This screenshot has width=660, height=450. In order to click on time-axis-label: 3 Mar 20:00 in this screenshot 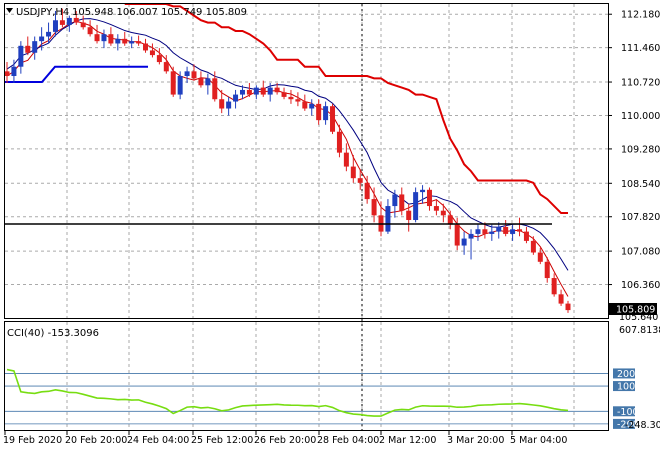, I will do `click(475, 440)`.